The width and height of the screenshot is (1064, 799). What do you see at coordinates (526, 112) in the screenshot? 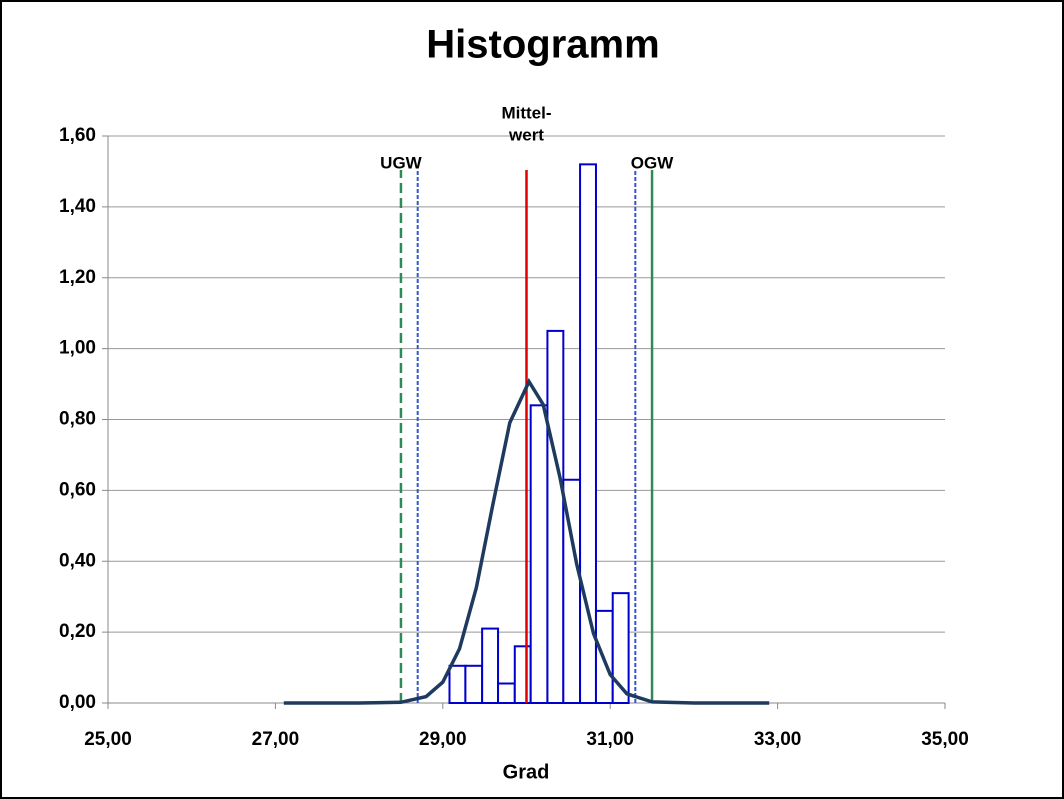
I see `reference-label: Mittel-` at bounding box center [526, 112].